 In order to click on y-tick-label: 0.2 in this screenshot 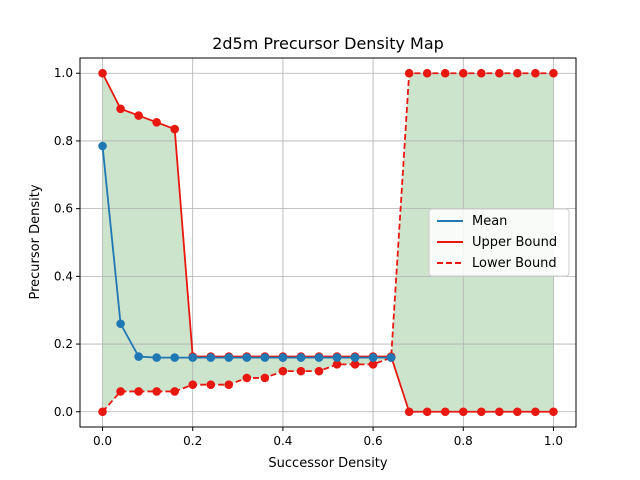, I will do `click(63, 344)`.